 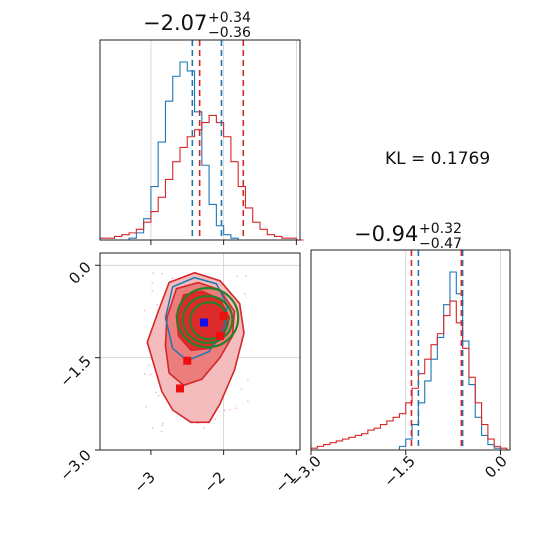 What do you see at coordinates (198, 151) in the screenshot?
I see `top-hist-series-blue-step` at bounding box center [198, 151].